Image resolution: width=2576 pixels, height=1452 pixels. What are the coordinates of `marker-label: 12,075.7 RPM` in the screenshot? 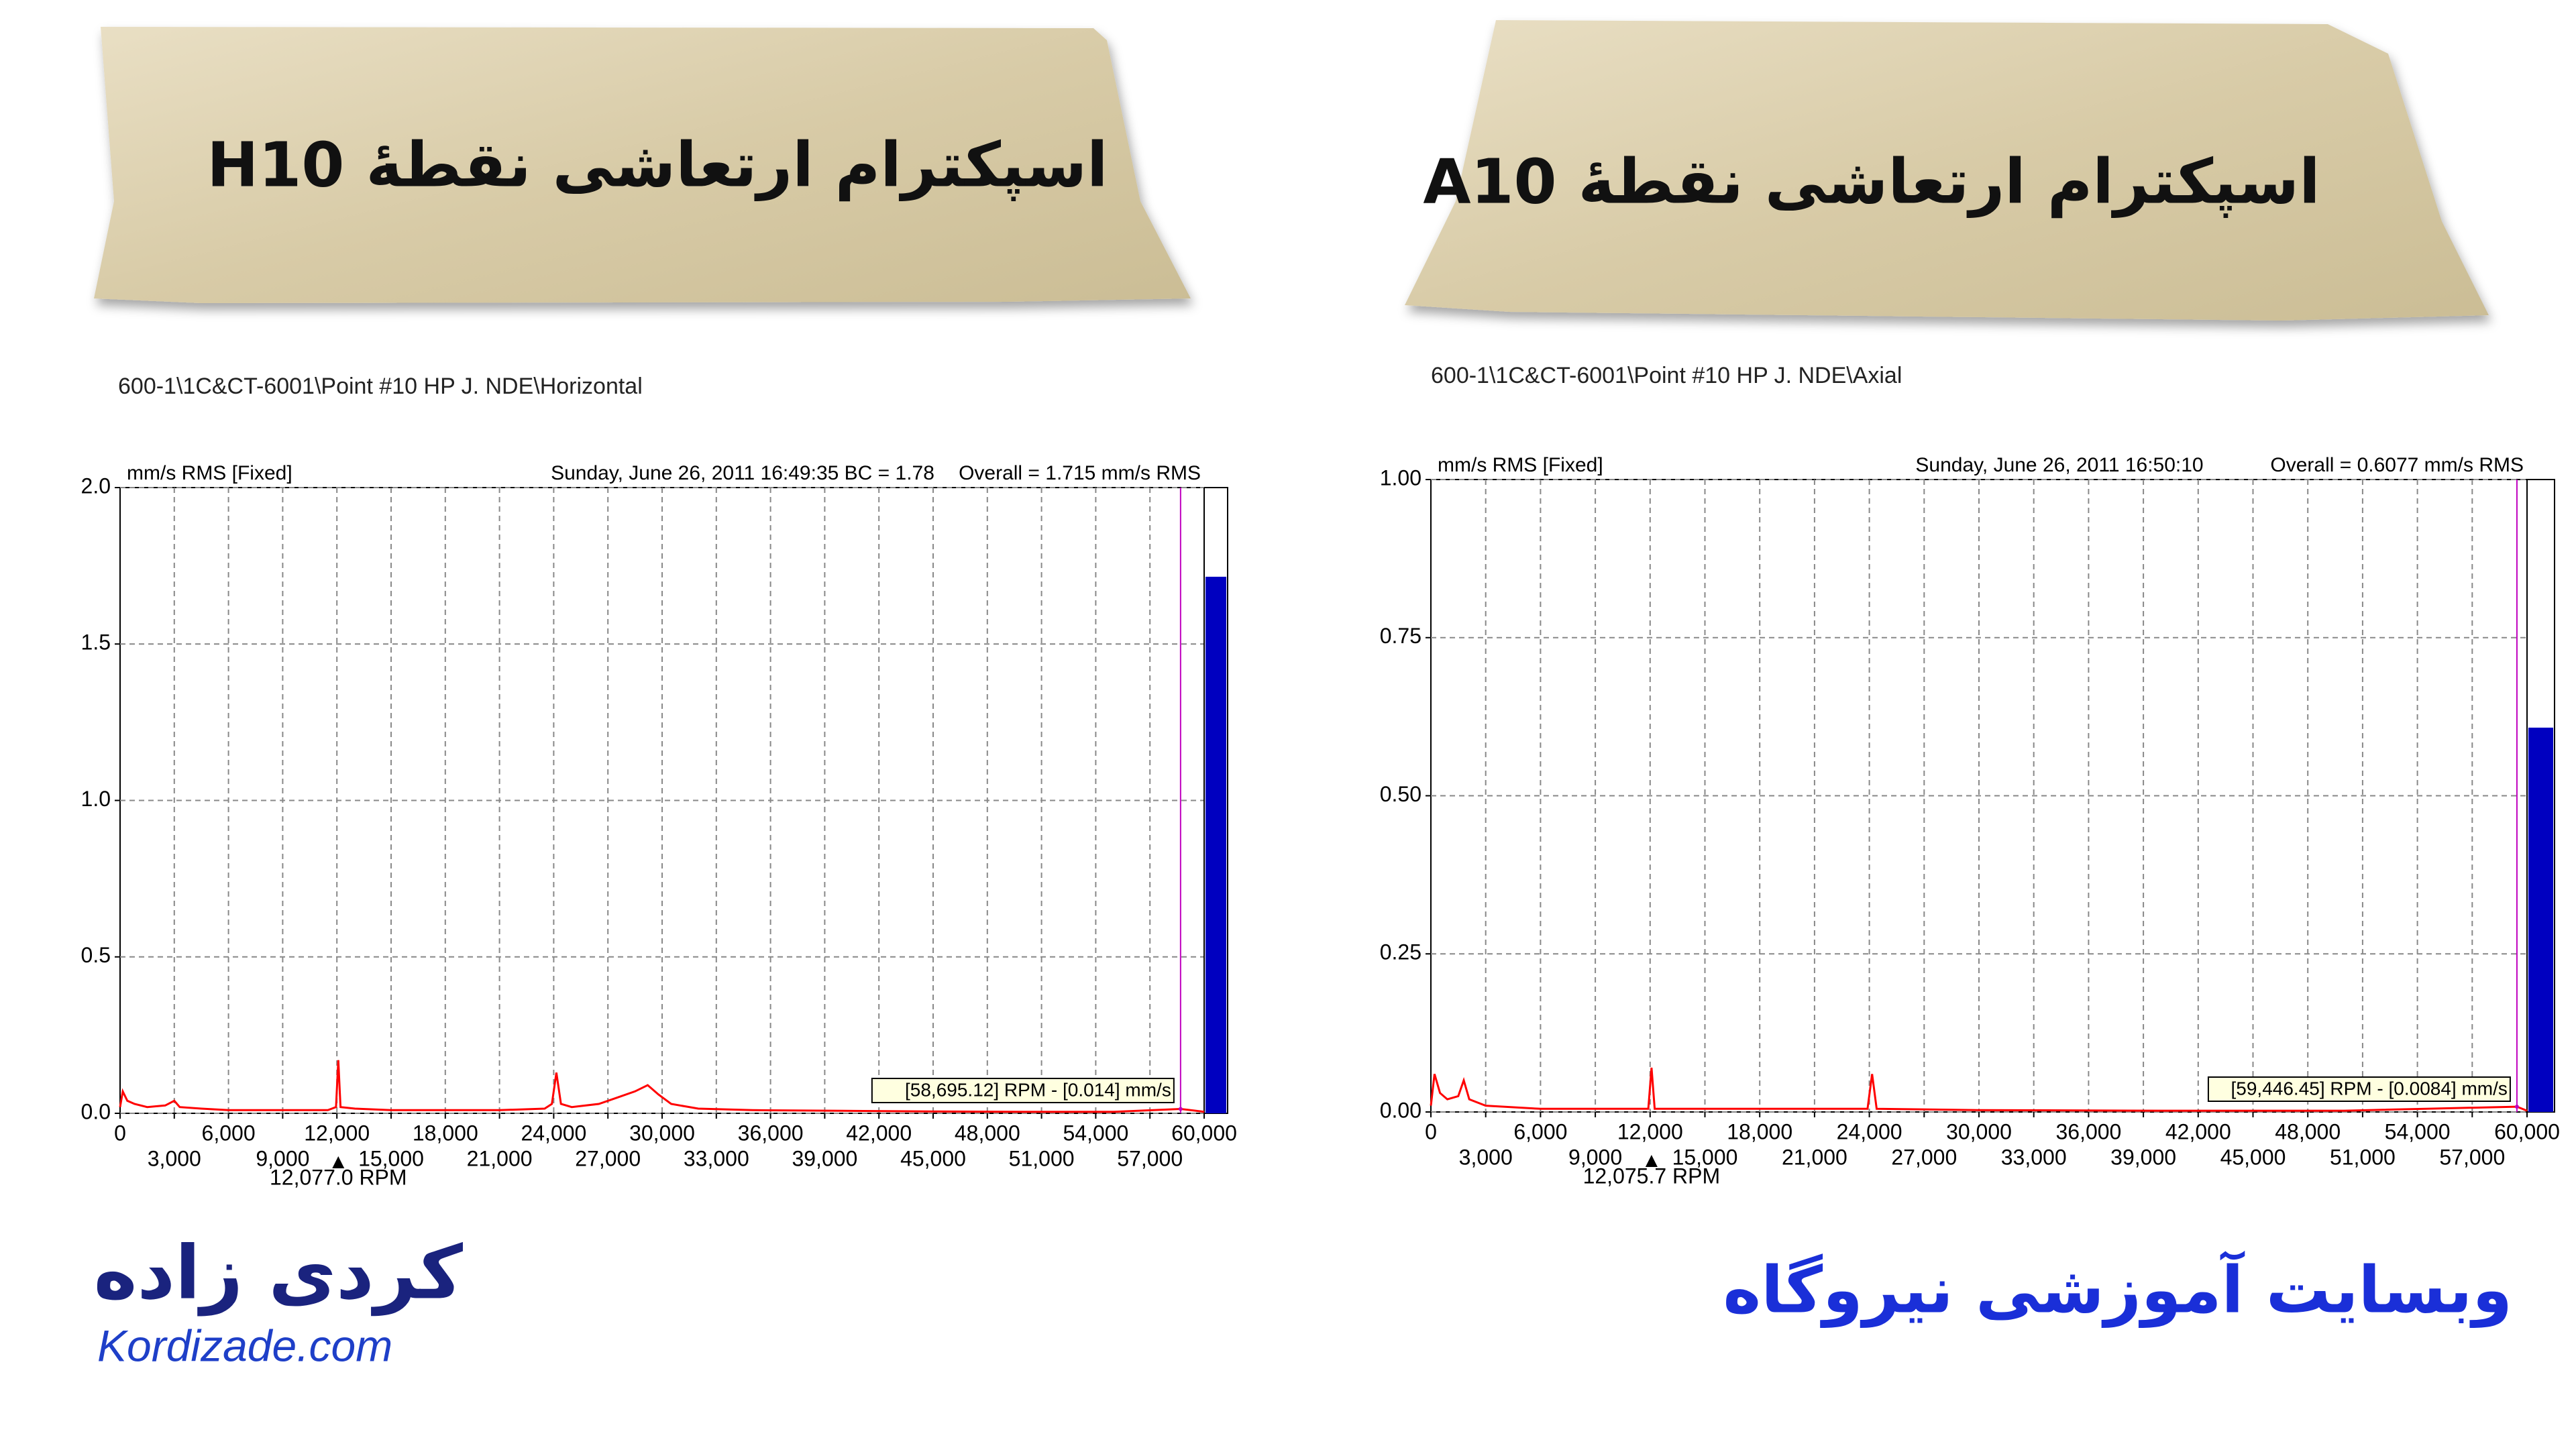 It's located at (1652, 1176).